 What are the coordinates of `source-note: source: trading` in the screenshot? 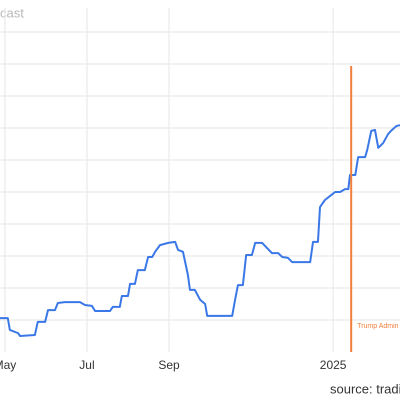 It's located at (365, 388).